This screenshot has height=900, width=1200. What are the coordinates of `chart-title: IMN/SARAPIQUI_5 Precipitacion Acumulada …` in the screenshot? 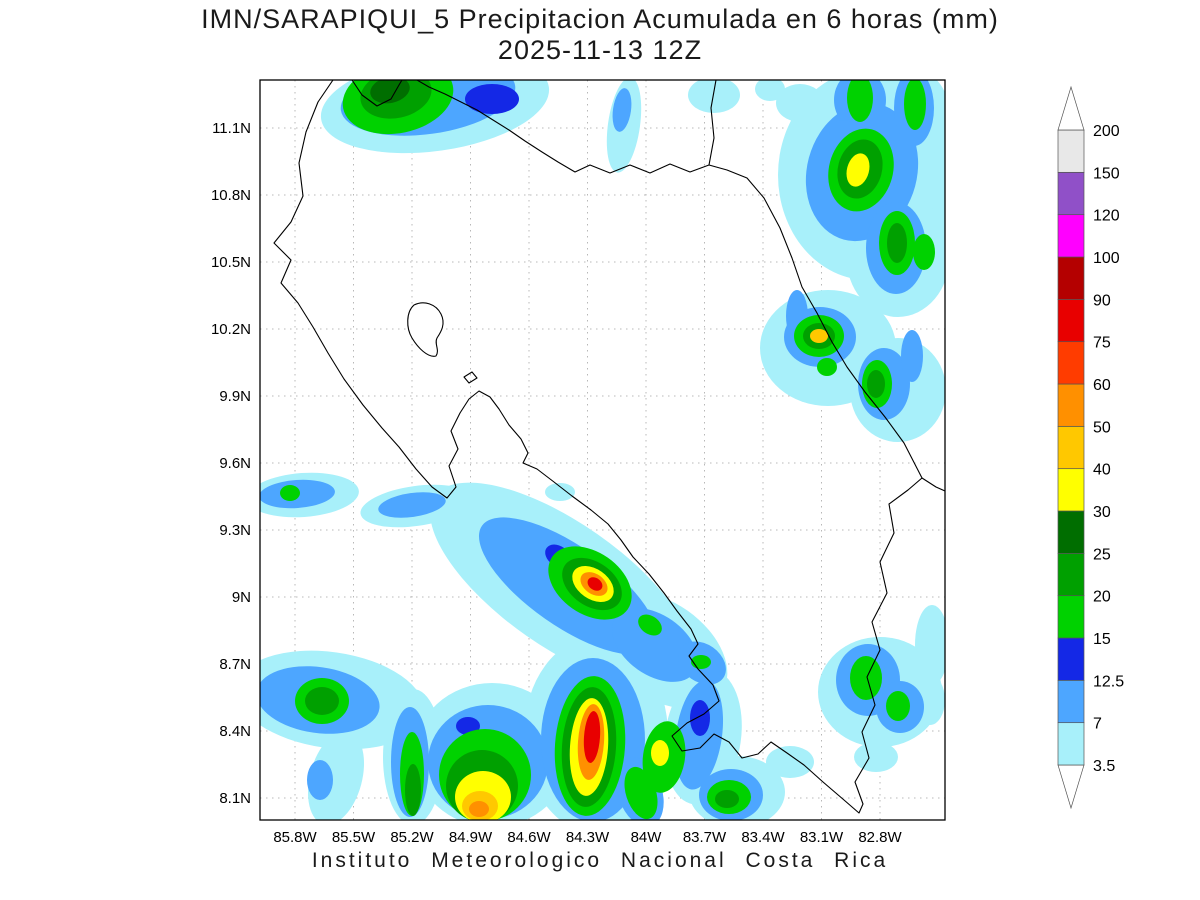 It's located at (600, 19).